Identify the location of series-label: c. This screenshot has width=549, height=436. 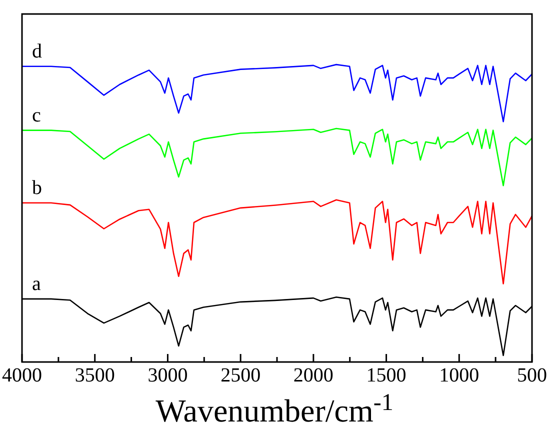
(36, 115).